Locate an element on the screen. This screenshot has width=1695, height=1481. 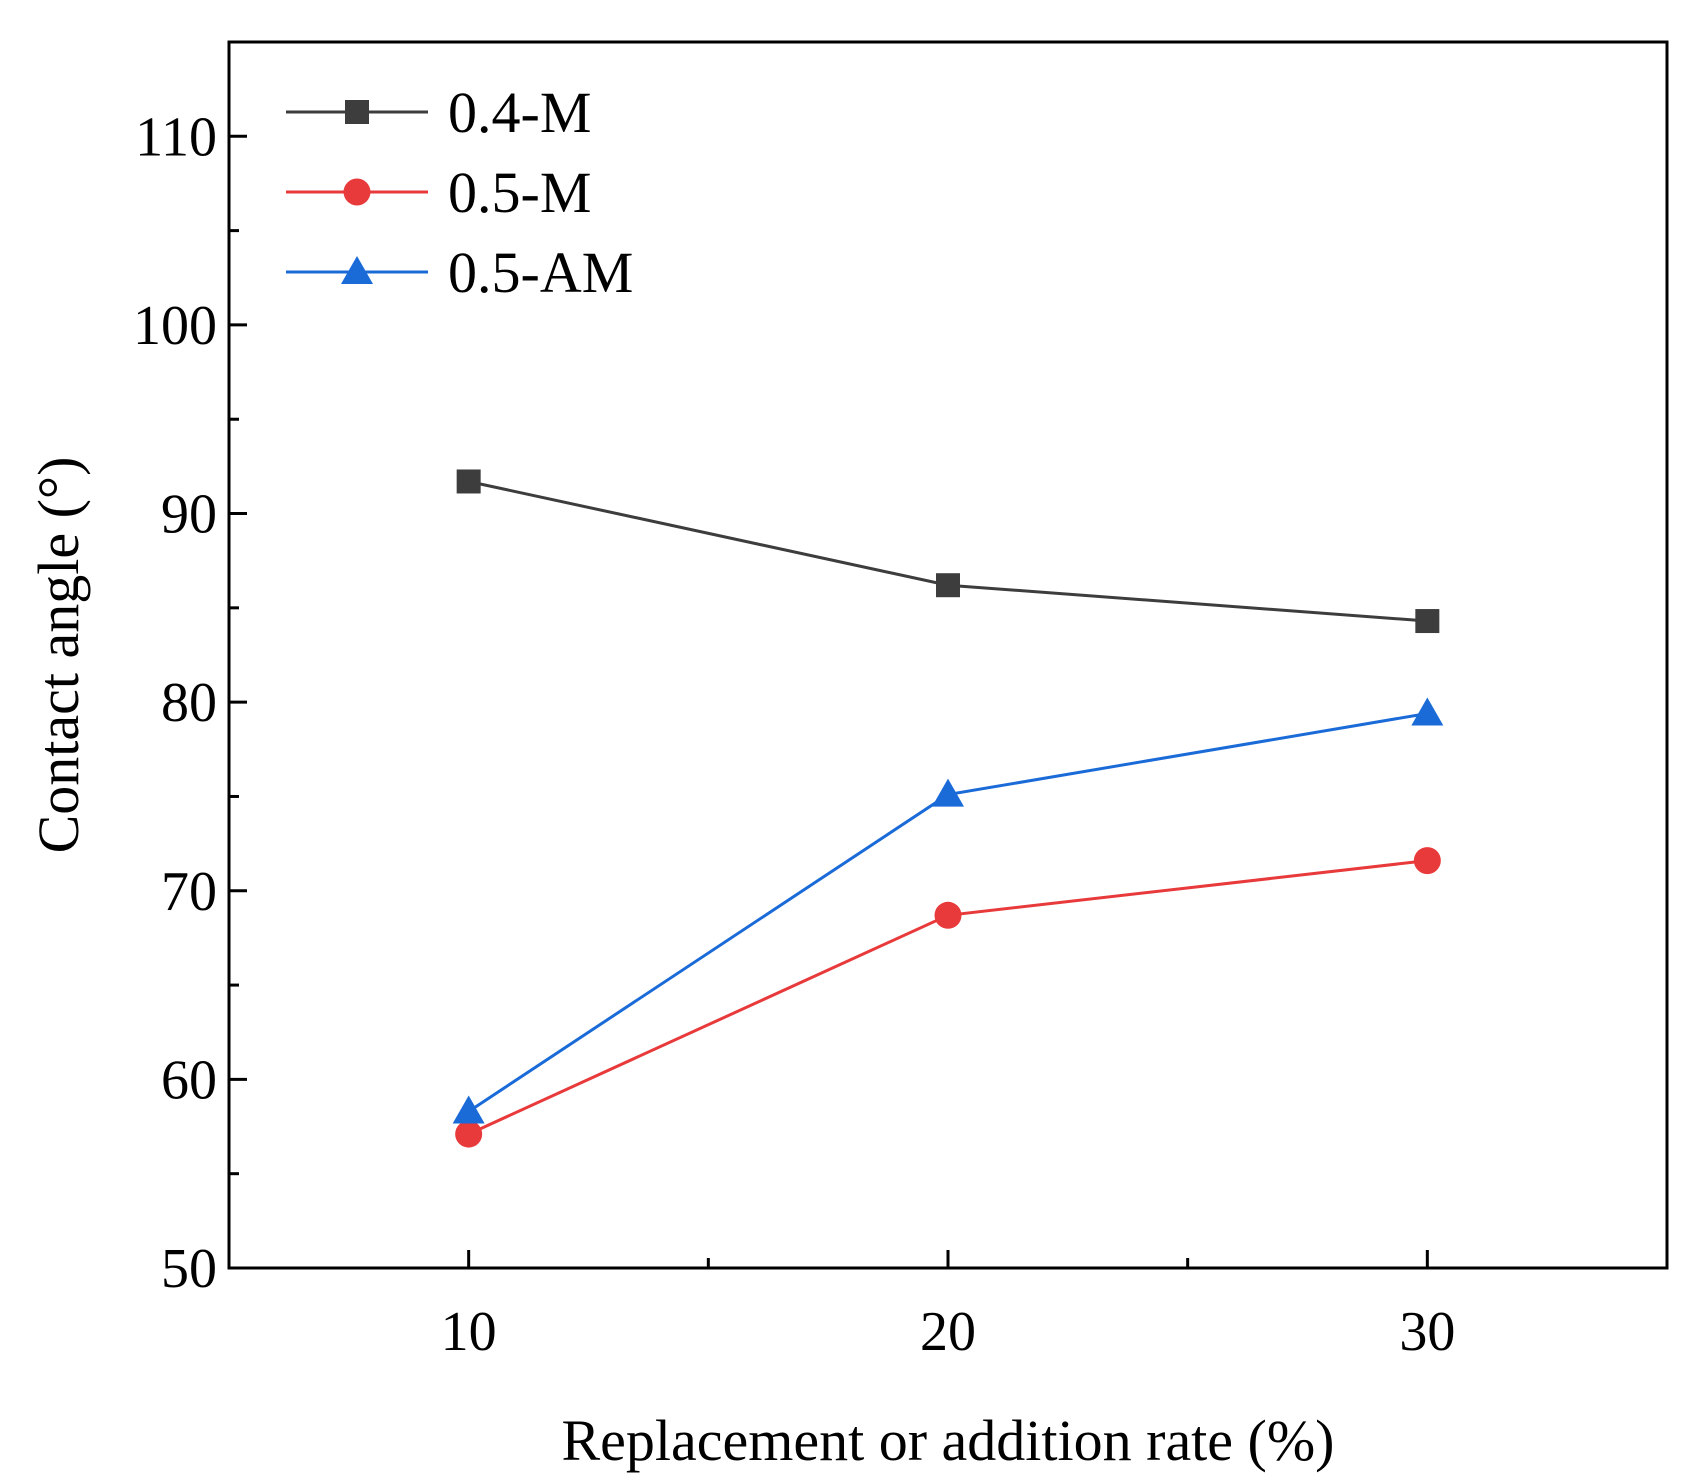
x-axis-title: Replacement or addition rate (%) is located at coordinates (947, 1440).